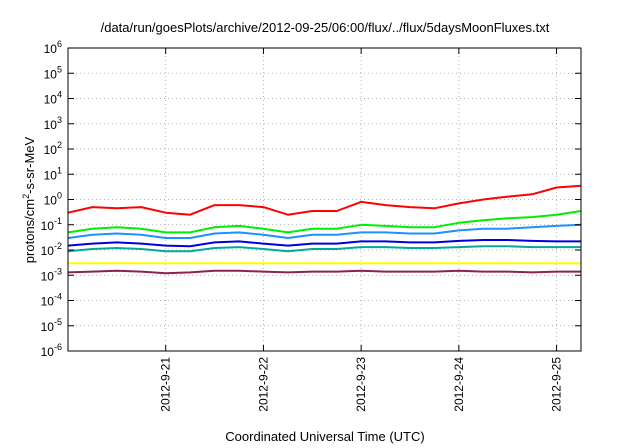 The image size is (640, 448). I want to click on y-tick-label: 10⁻⁴, so click(51, 300).